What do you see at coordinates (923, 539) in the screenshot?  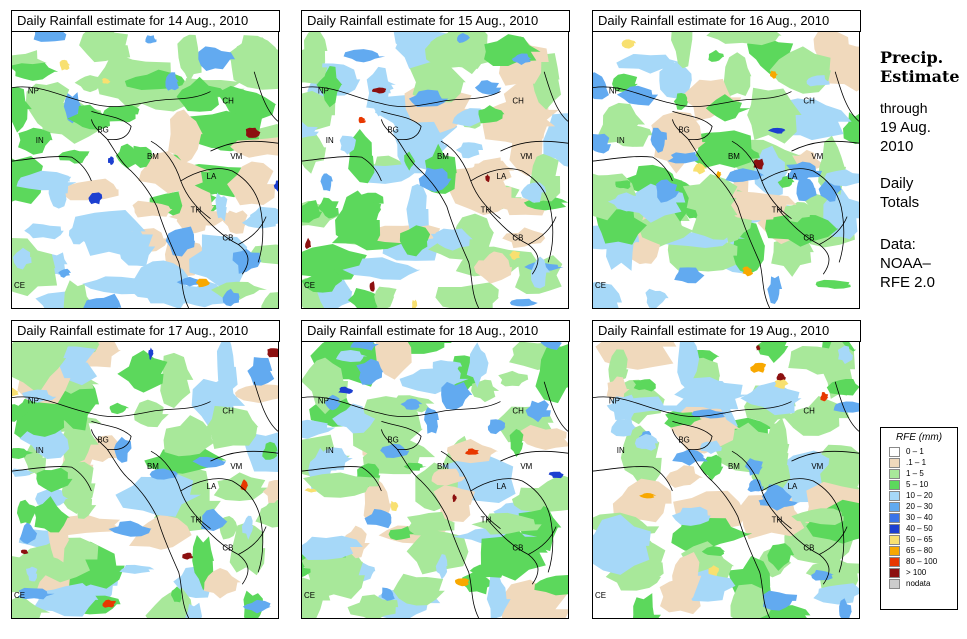 I see `legend-item: 50 – 65` at bounding box center [923, 539].